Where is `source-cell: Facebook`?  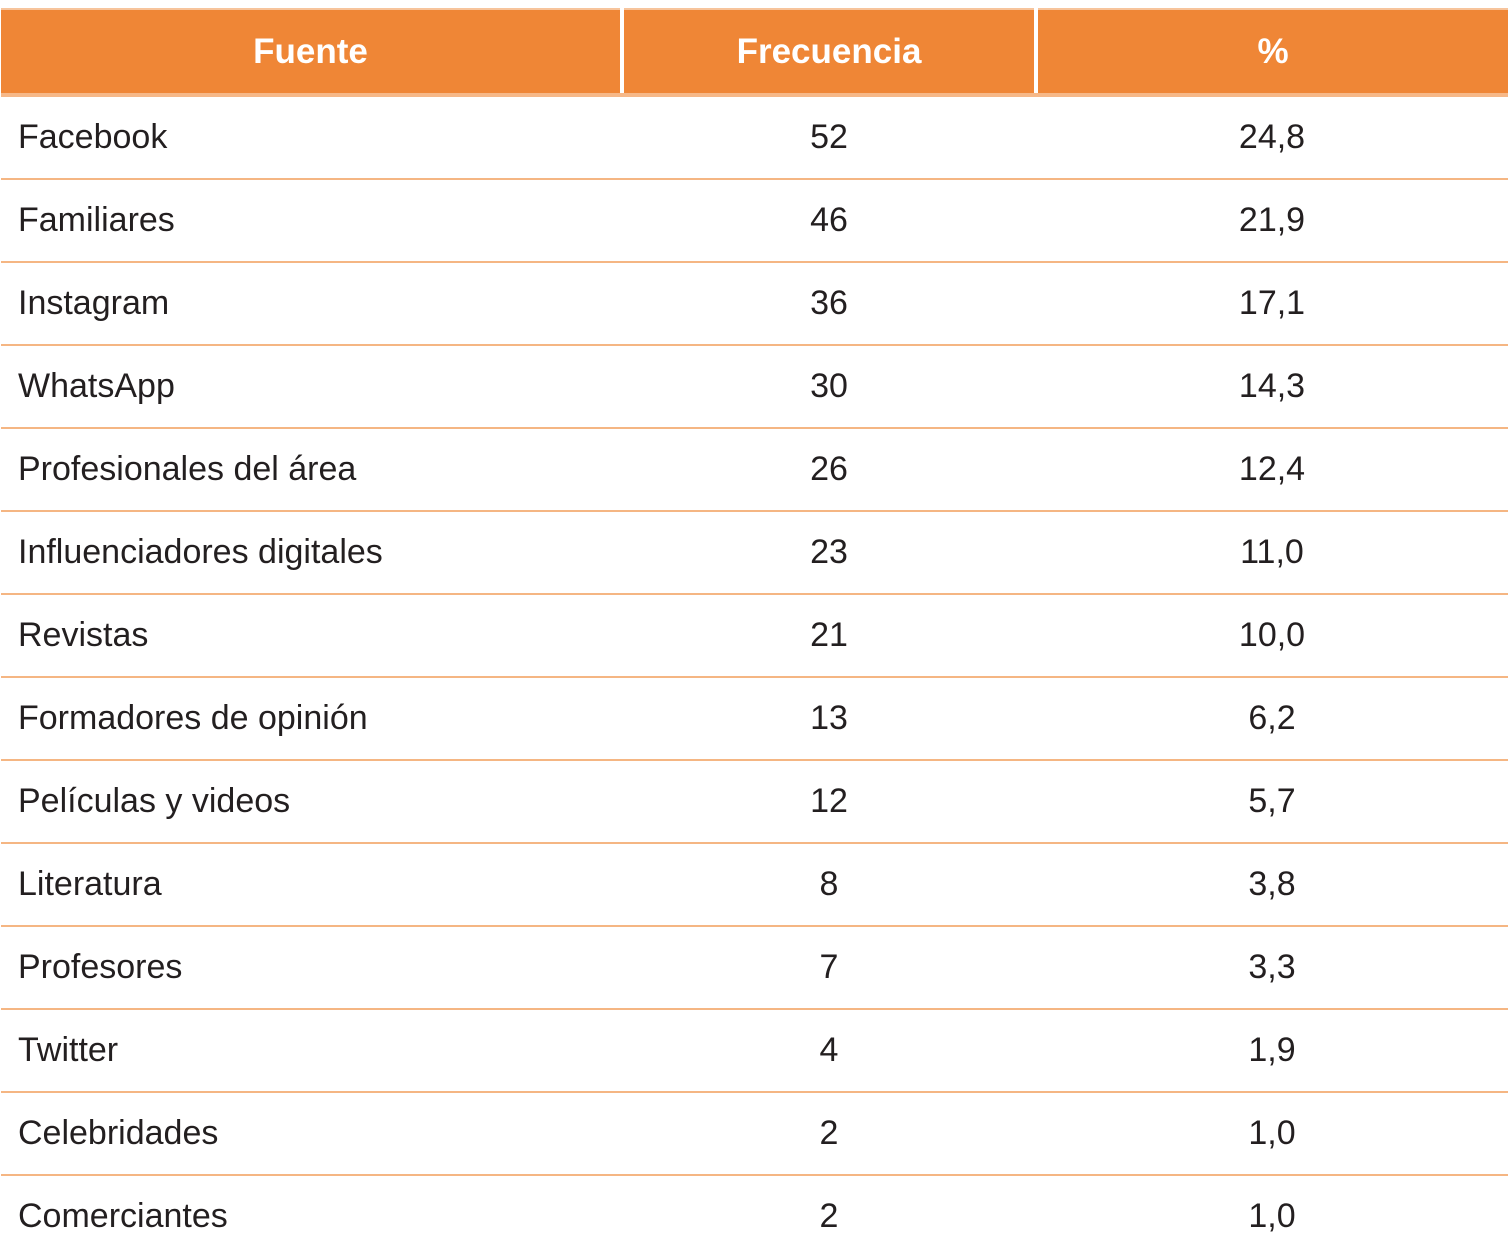 source-cell: Facebook is located at coordinates (311, 137).